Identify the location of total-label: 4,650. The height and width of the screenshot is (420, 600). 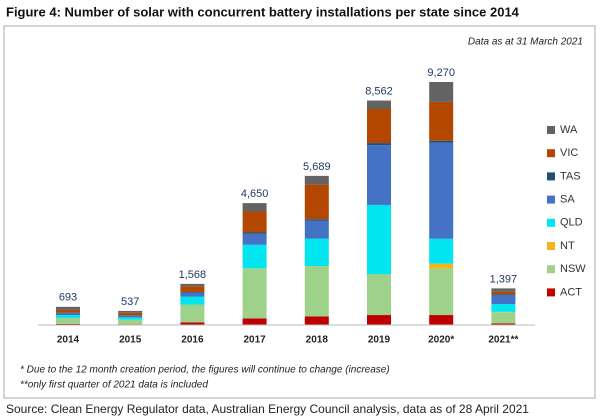
(255, 194).